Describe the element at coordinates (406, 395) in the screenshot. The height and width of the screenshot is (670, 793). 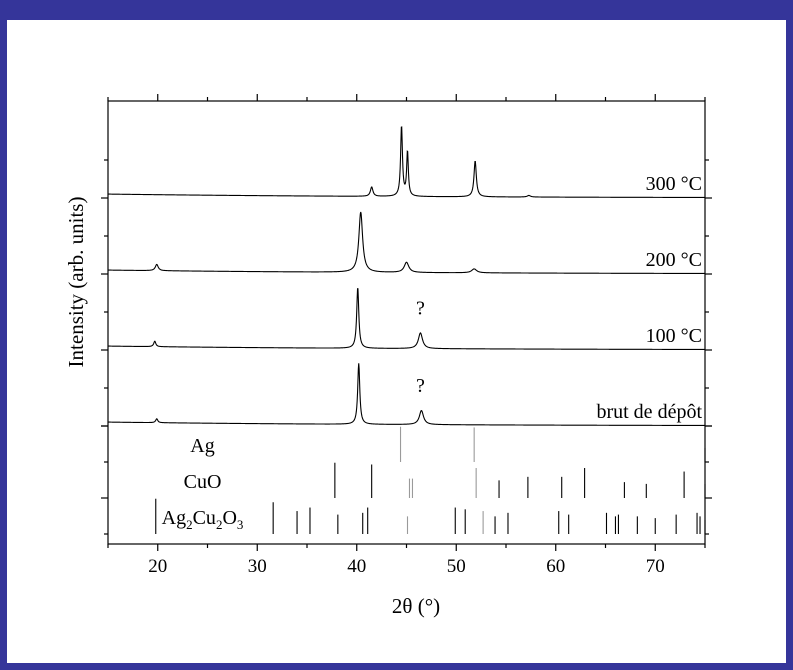
I see `trace-brut-de-d-p-t` at that location.